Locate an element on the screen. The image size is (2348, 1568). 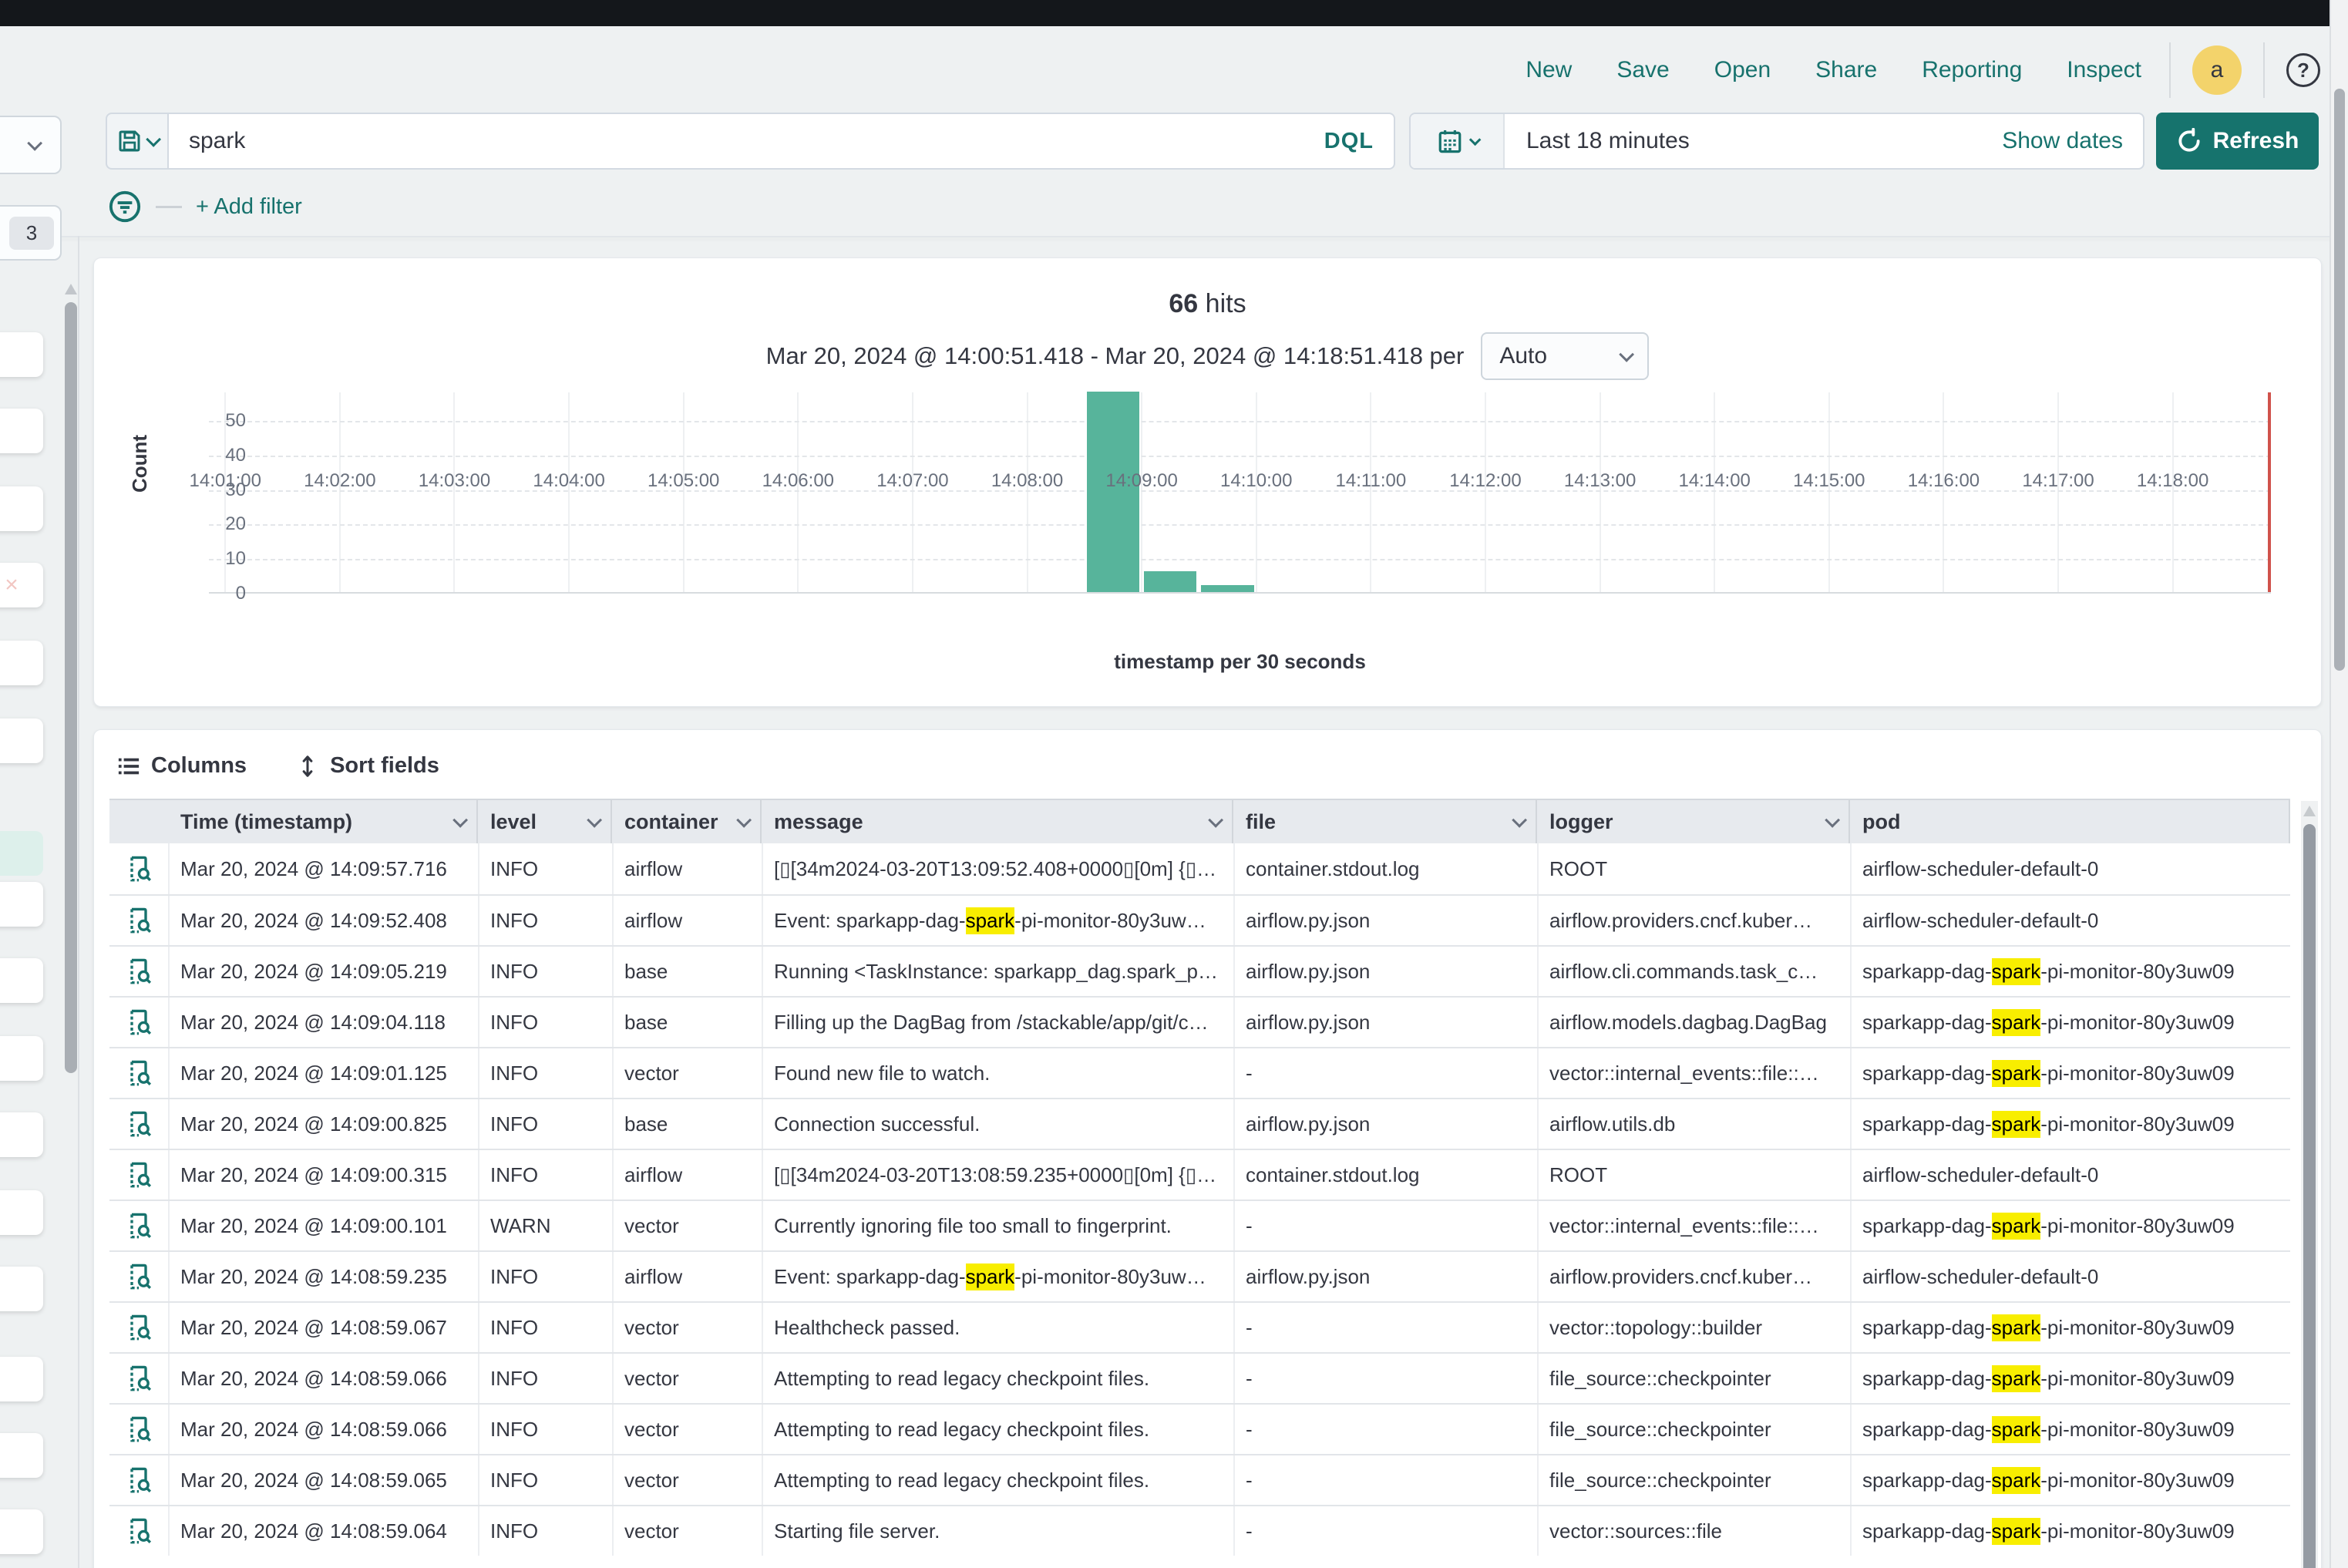
table-scrollbar-track is located at coordinates (2309, 1184).